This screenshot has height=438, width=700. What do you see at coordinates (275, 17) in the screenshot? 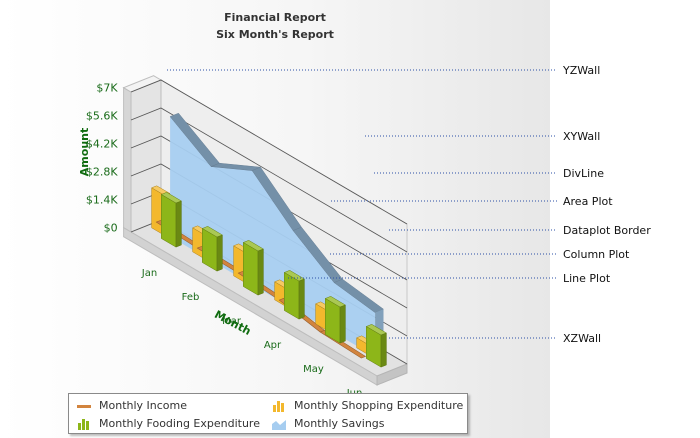
I see `chart-title: Financial Report` at bounding box center [275, 17].